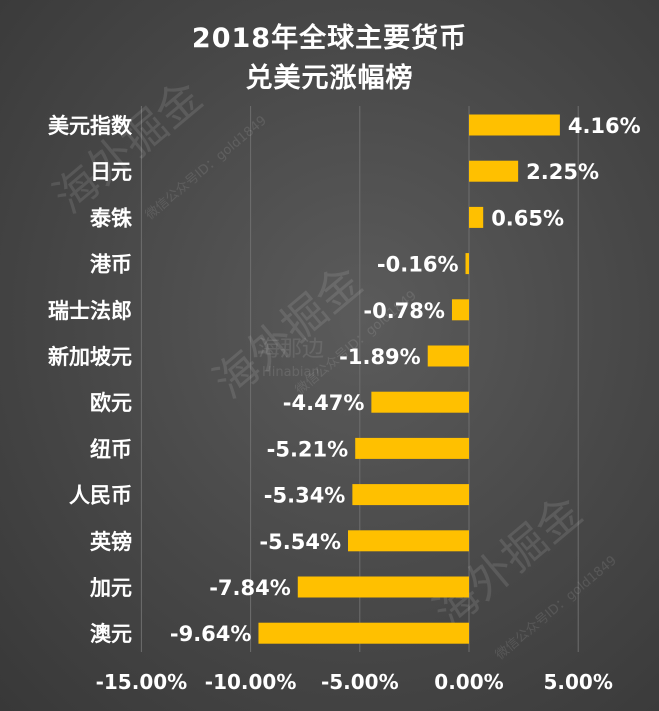 This screenshot has width=659, height=711. Describe the element at coordinates (110, 588) in the screenshot. I see `category-label-10: 加元` at that location.